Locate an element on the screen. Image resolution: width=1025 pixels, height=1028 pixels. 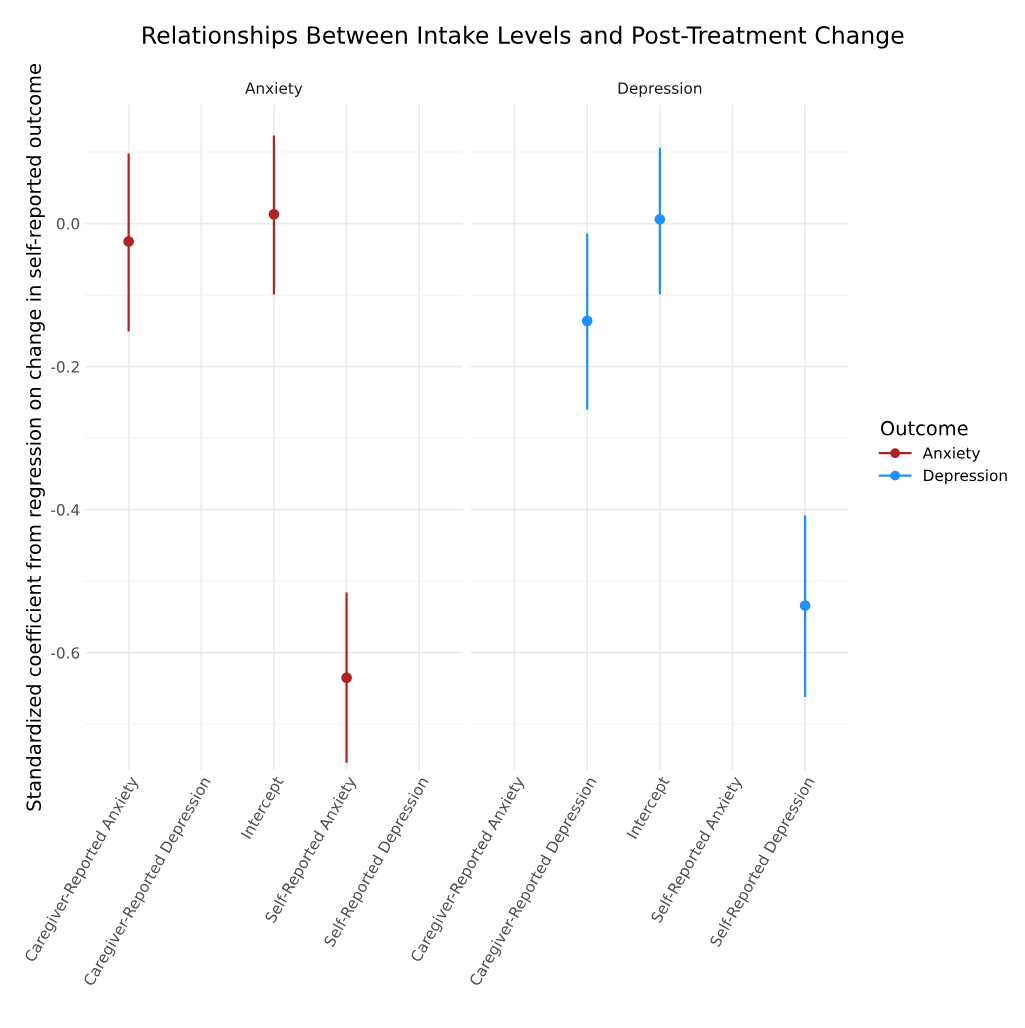
legend-title: Outcome is located at coordinates (924, 428).